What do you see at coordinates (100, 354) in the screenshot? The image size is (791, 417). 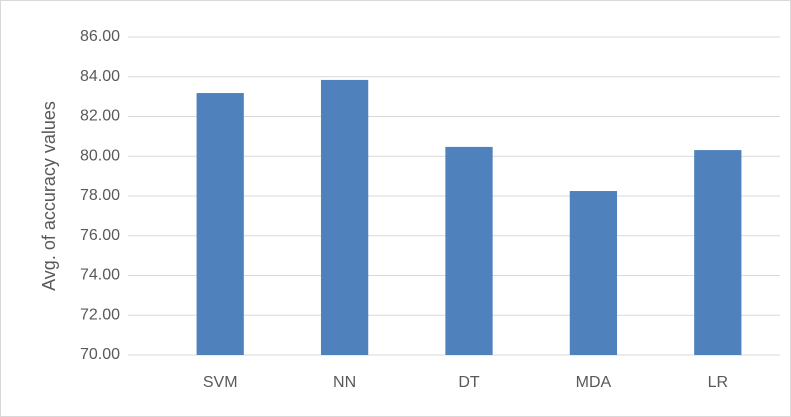 I see `y-tick-label: 70.00` at bounding box center [100, 354].